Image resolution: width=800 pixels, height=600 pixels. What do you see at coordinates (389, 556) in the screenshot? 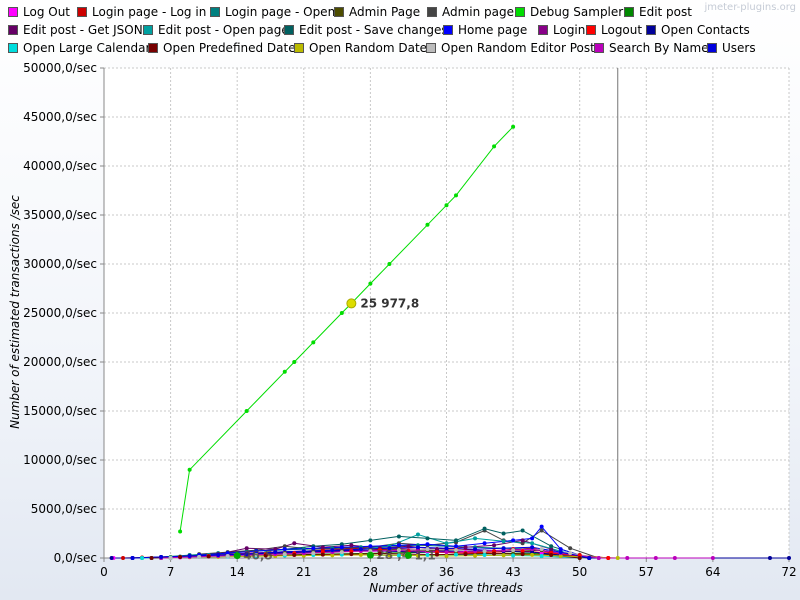
I see `series-line-open-random-date` at bounding box center [389, 556].